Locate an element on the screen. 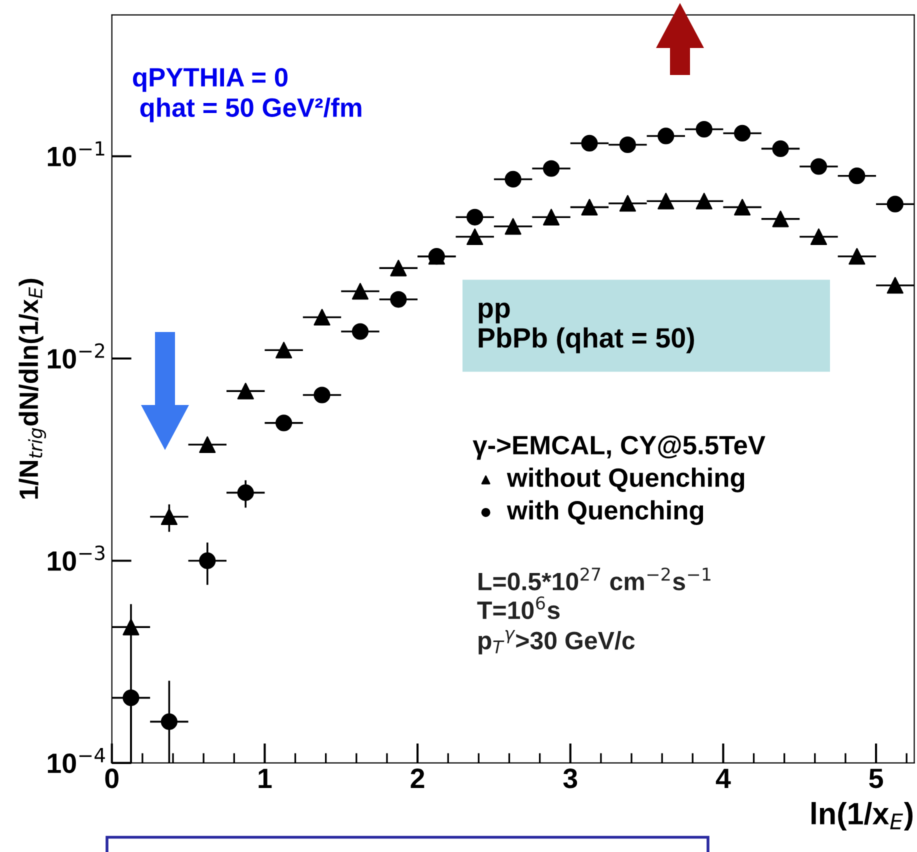 This screenshot has height=852, width=917. x-tick-label: 4 is located at coordinates (723, 778).